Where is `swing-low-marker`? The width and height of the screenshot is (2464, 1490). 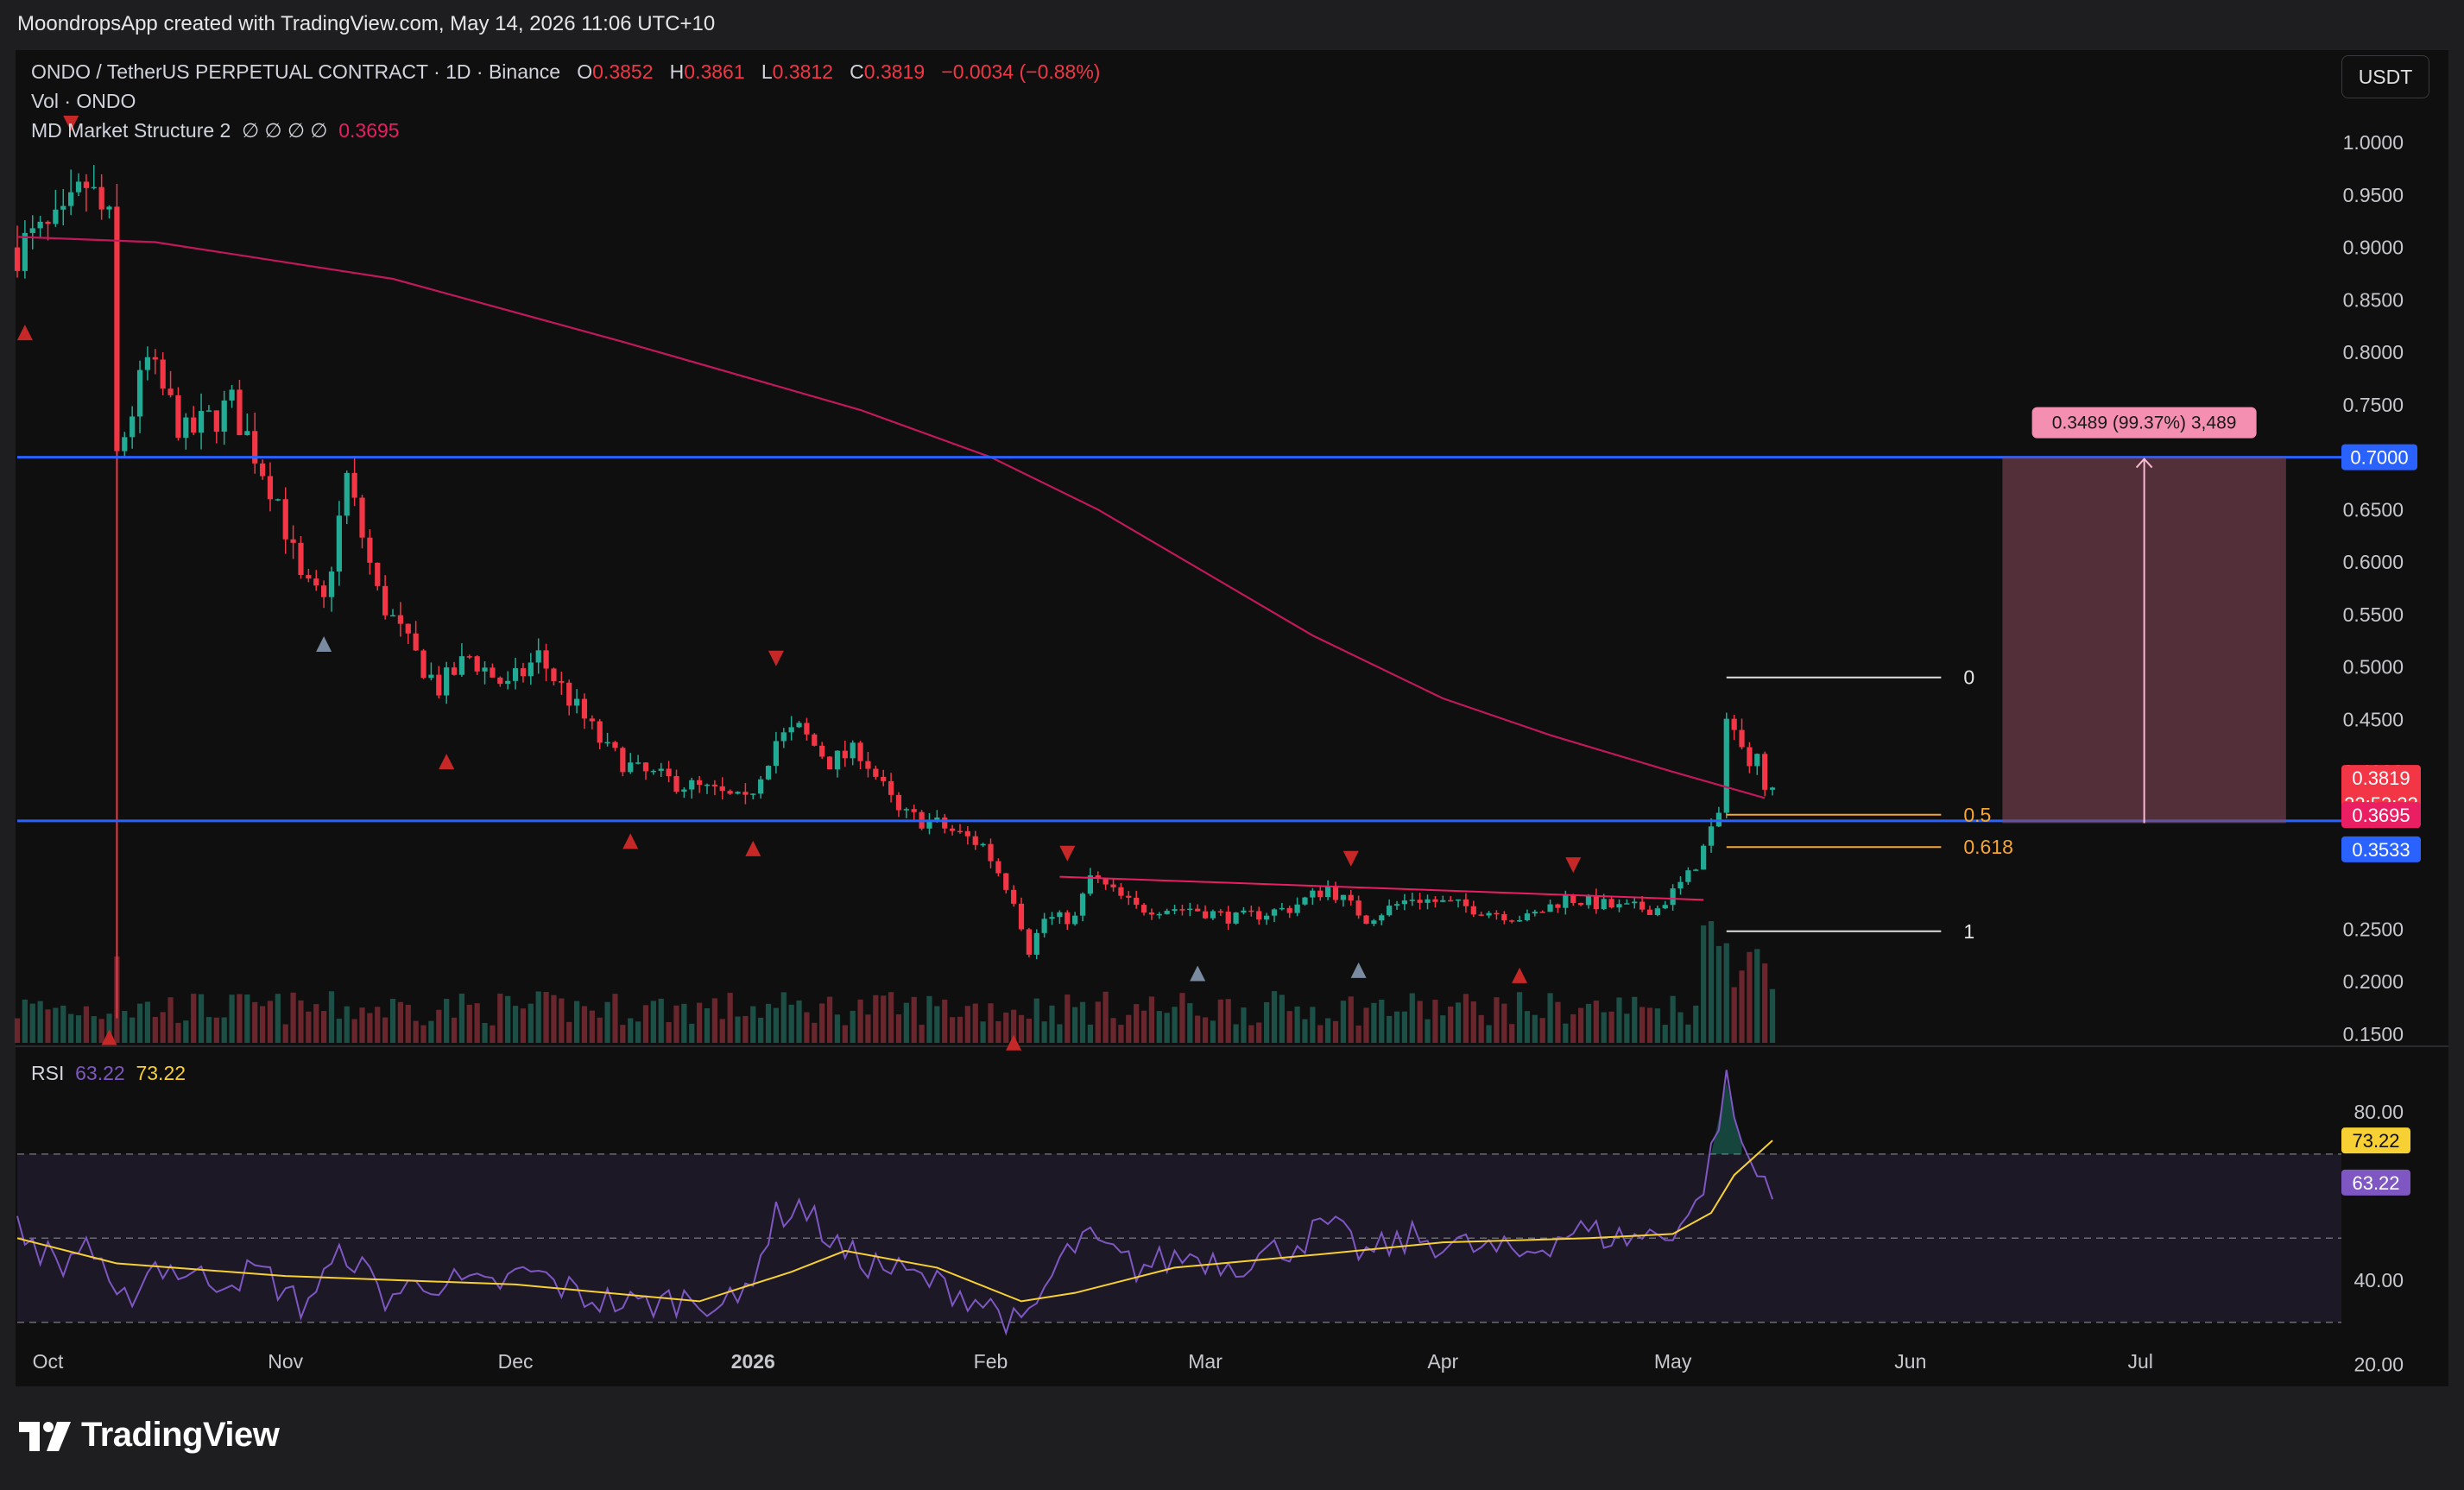 swing-low-marker is located at coordinates (1520, 975).